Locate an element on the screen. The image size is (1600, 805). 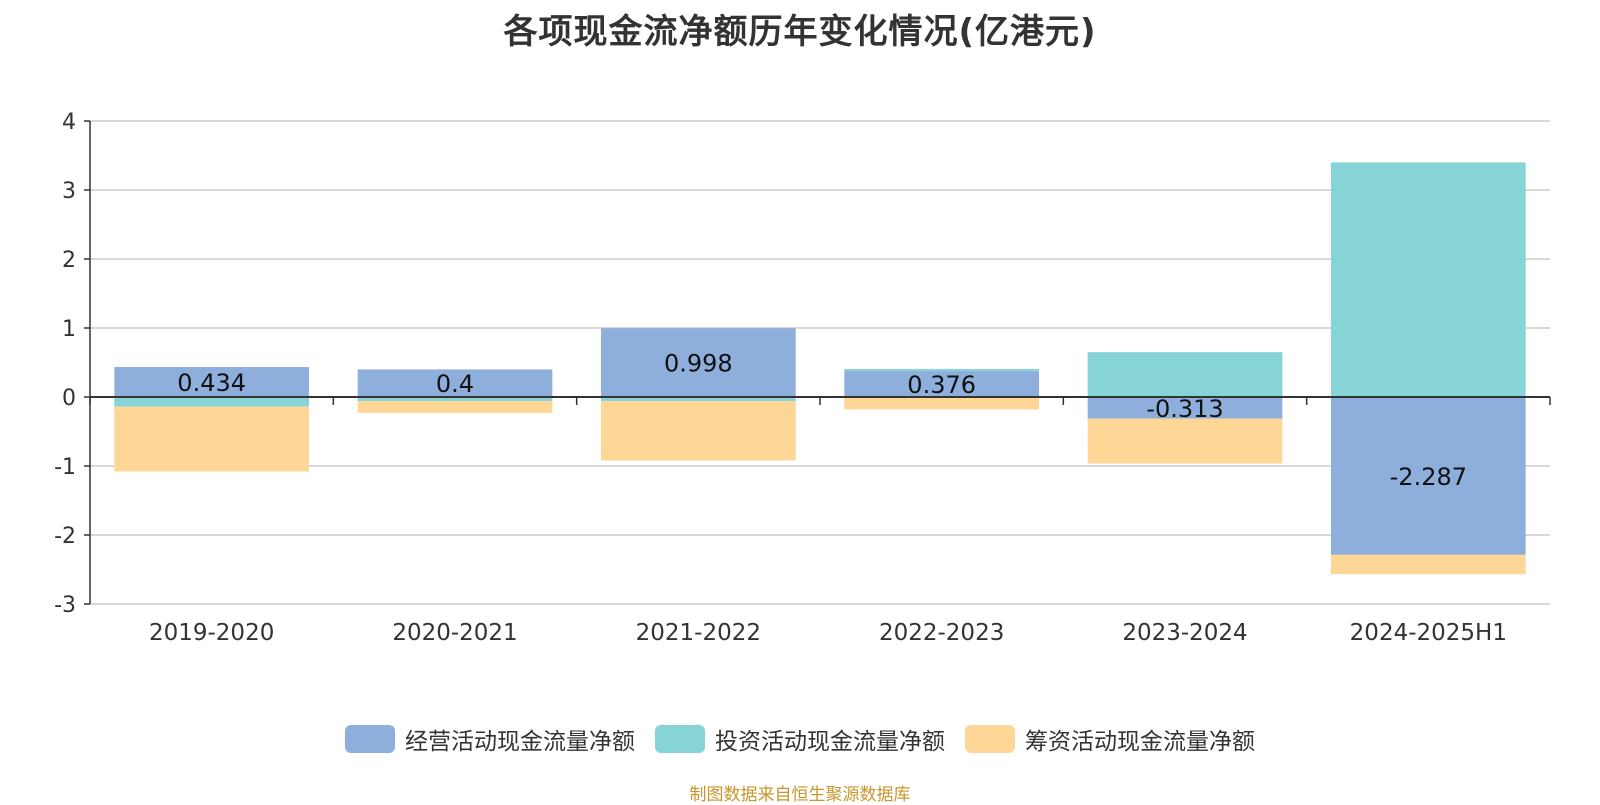
x-category-label: 2020-2021 is located at coordinates (454, 633).